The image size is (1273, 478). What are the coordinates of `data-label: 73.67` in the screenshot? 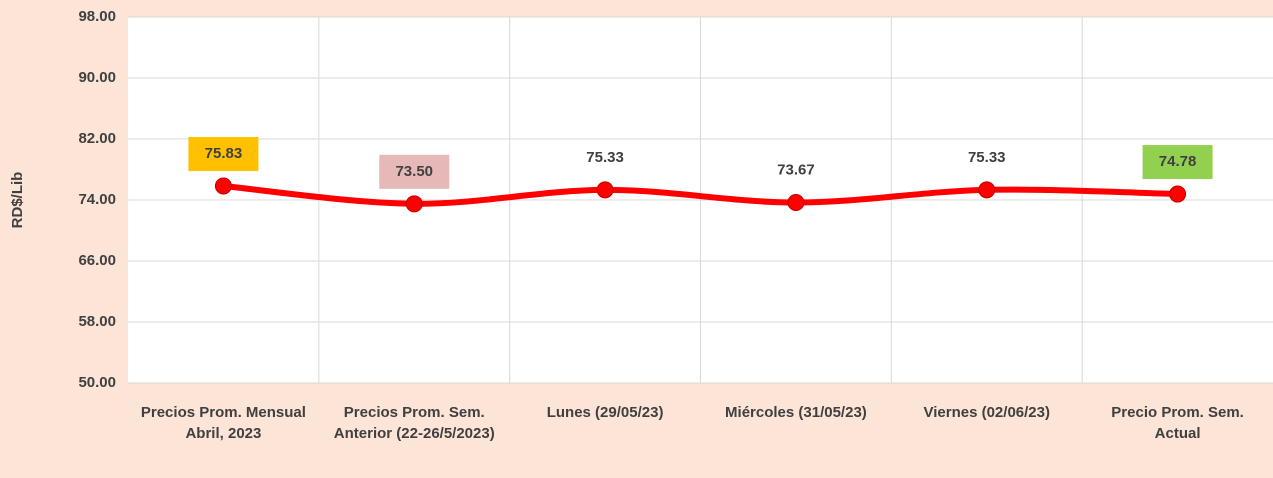 It's located at (796, 169).